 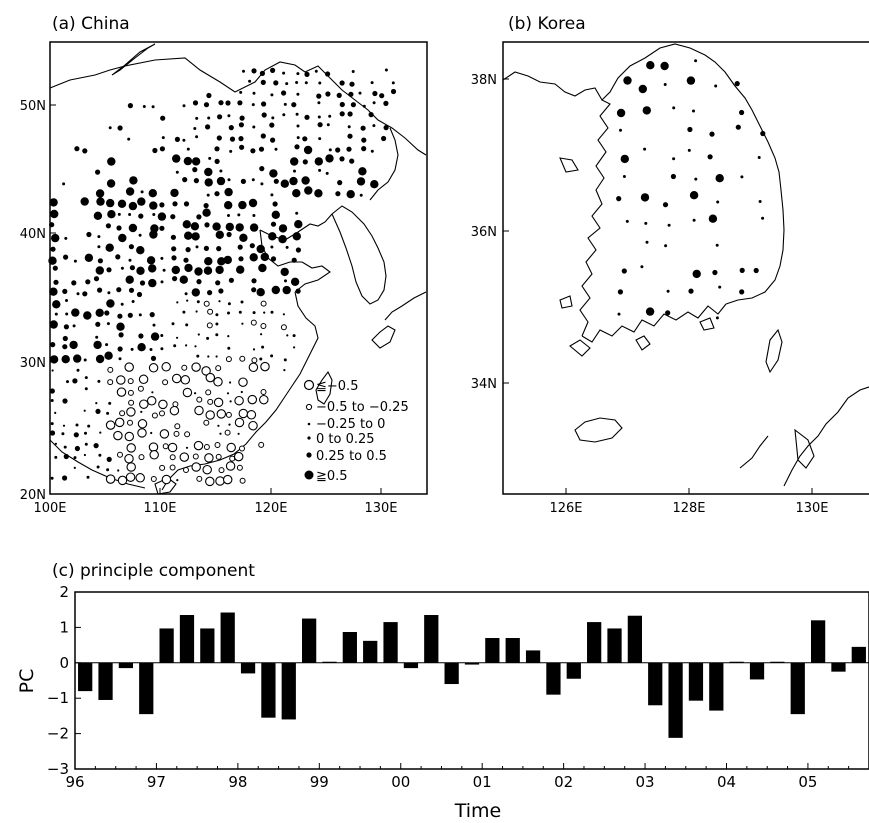 What do you see at coordinates (58, 769) in the screenshot?
I see `y-tick-label: −3` at bounding box center [58, 769].